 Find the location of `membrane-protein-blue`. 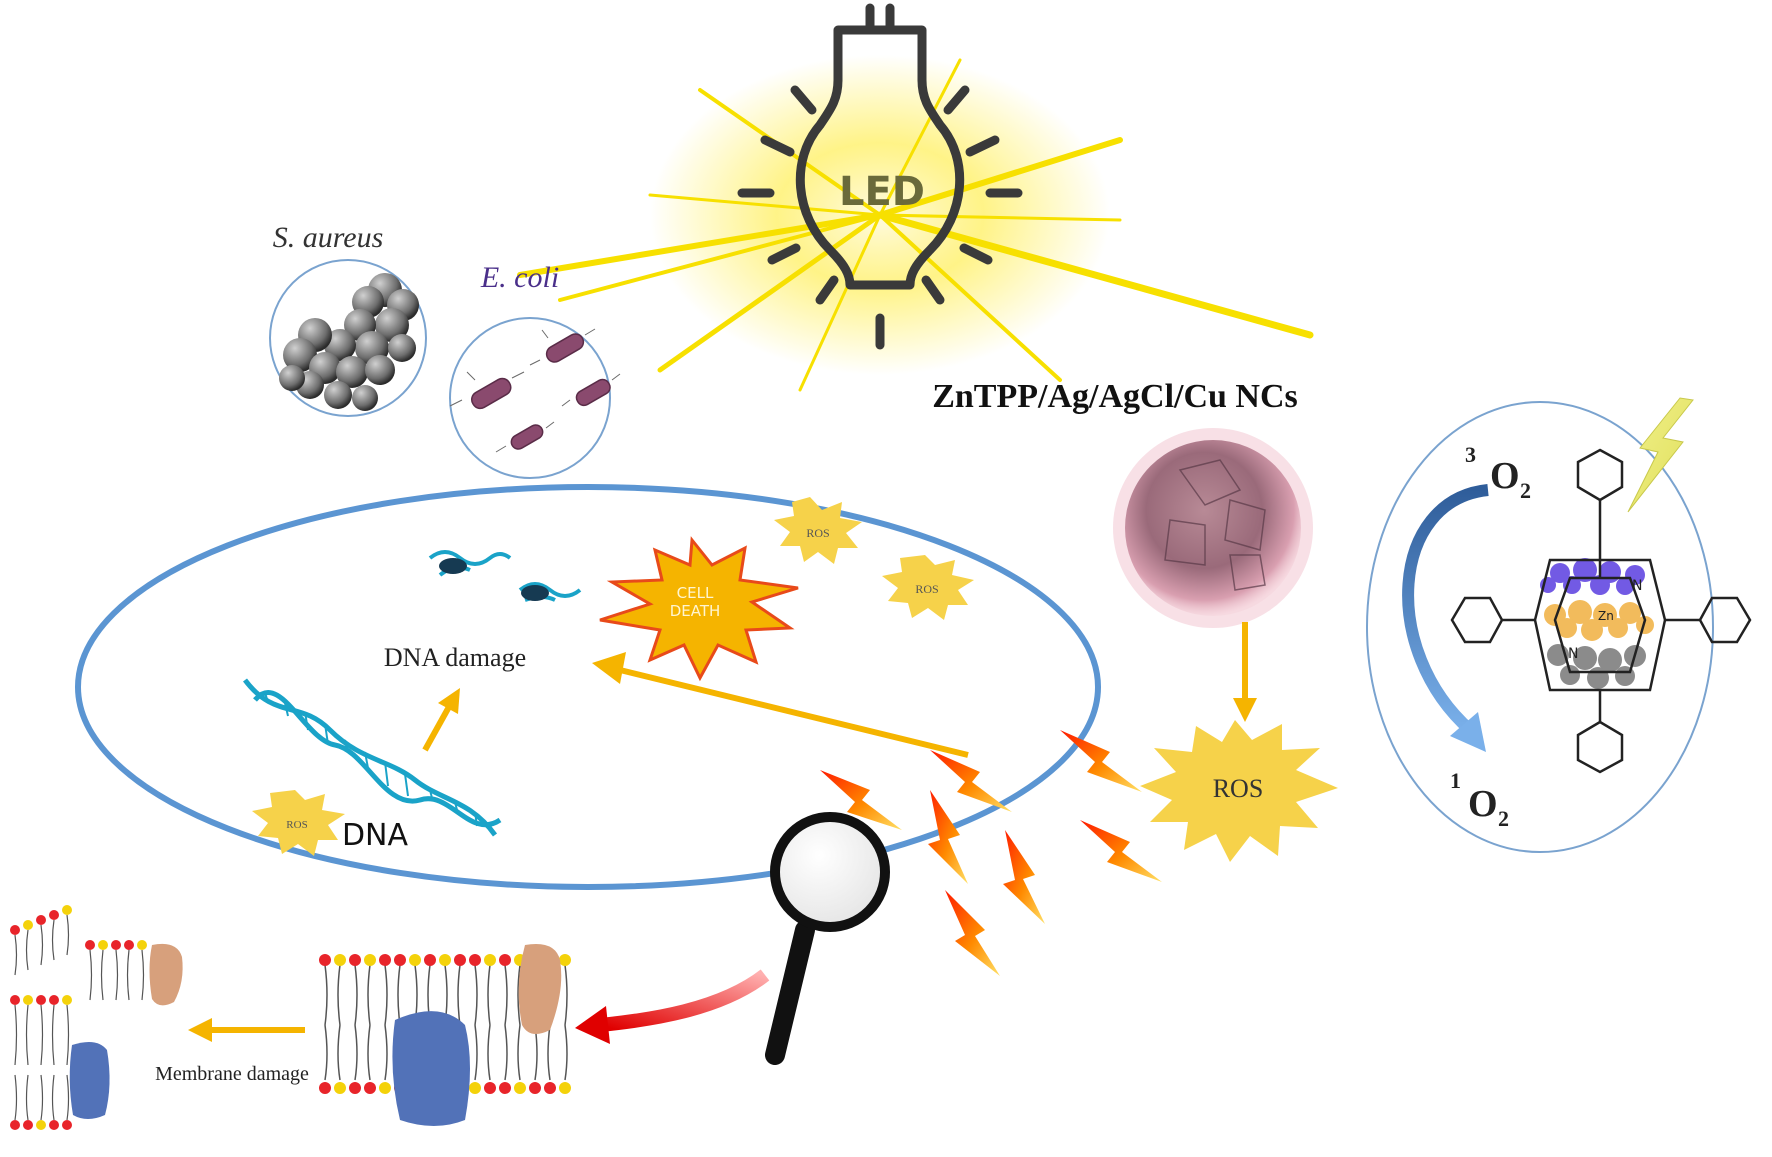

membrane-protein-blue is located at coordinates (431, 1068).